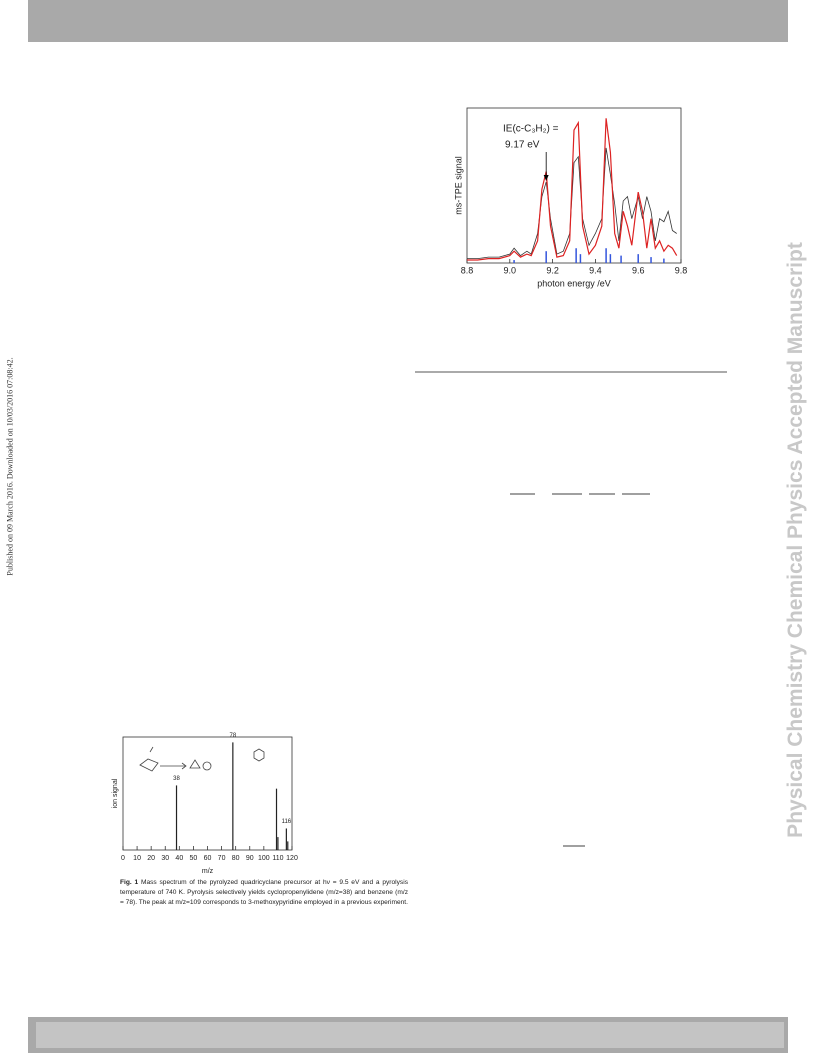 The image size is (816, 1056). What do you see at coordinates (115, 793) in the screenshot?
I see `y-axis-label: ion signal` at bounding box center [115, 793].